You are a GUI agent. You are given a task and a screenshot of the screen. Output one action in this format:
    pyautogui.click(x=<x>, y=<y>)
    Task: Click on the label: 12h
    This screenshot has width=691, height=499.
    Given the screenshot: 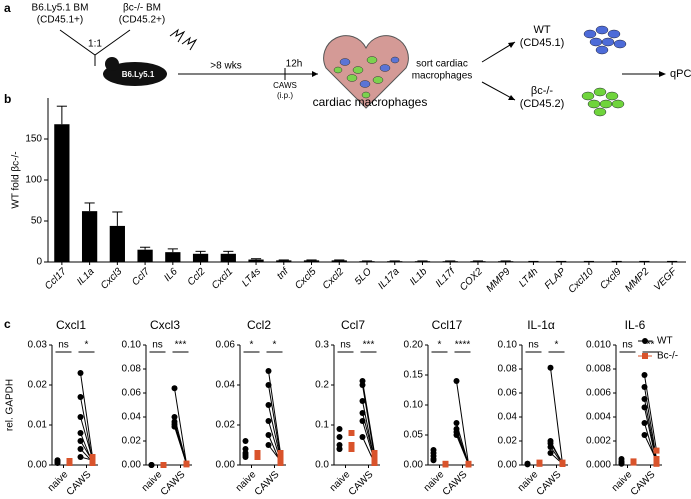 What is the action you would take?
    pyautogui.click(x=294, y=64)
    